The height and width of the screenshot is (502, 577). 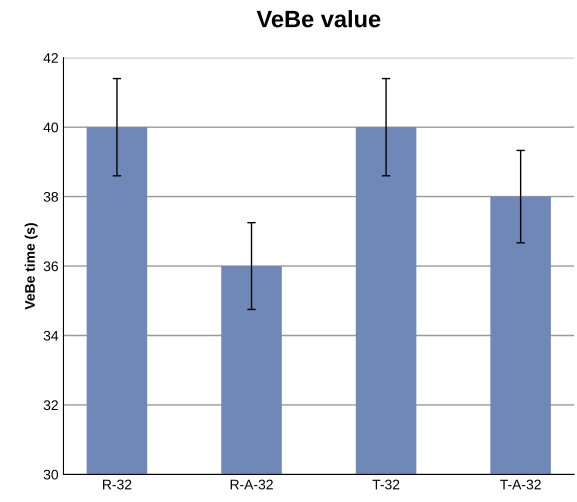 I want to click on x-tick-label: T-A-32, so click(x=520, y=485).